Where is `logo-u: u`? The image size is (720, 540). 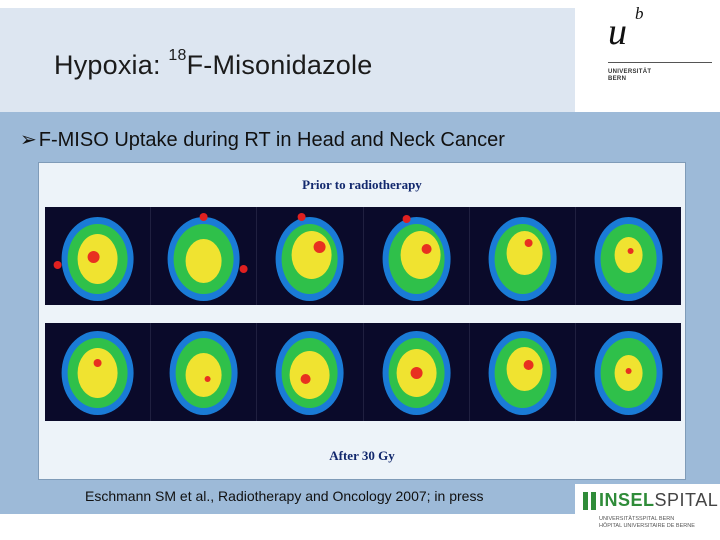
logo-u: u is located at coordinates (617, 32).